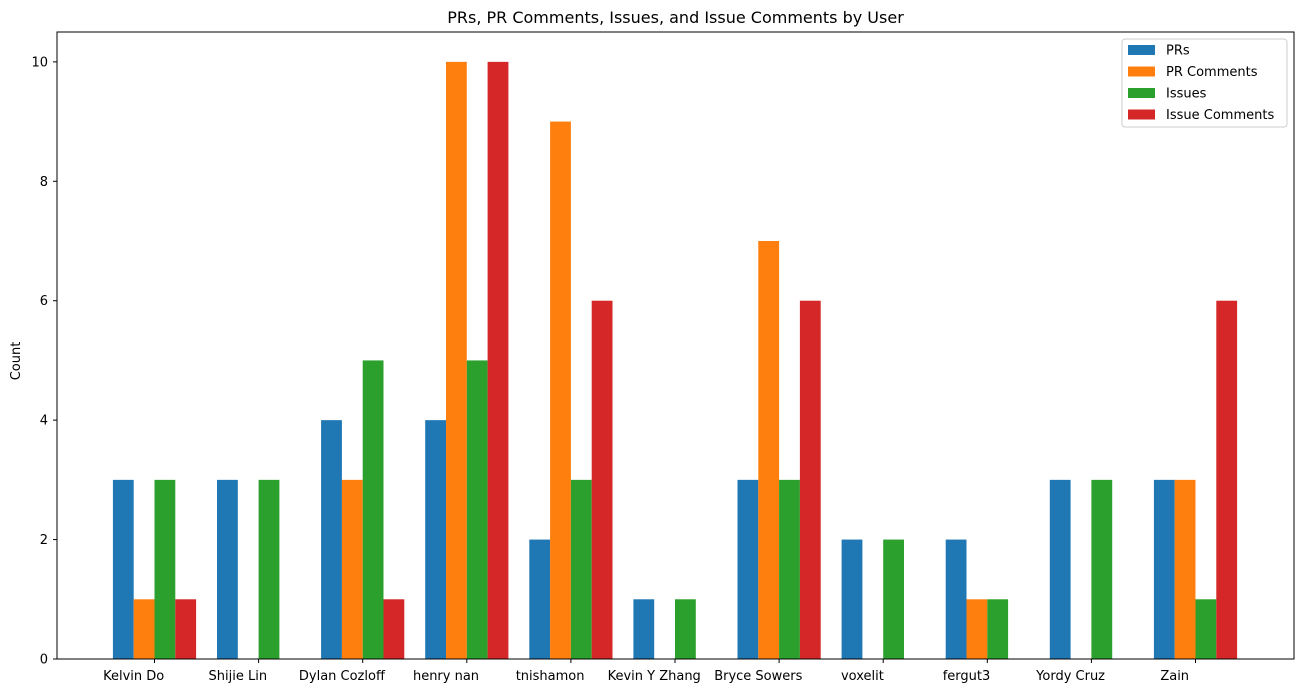 Image resolution: width=1303 pixels, height=693 pixels. Describe the element at coordinates (44, 421) in the screenshot. I see `y-tick-label: 4` at that location.